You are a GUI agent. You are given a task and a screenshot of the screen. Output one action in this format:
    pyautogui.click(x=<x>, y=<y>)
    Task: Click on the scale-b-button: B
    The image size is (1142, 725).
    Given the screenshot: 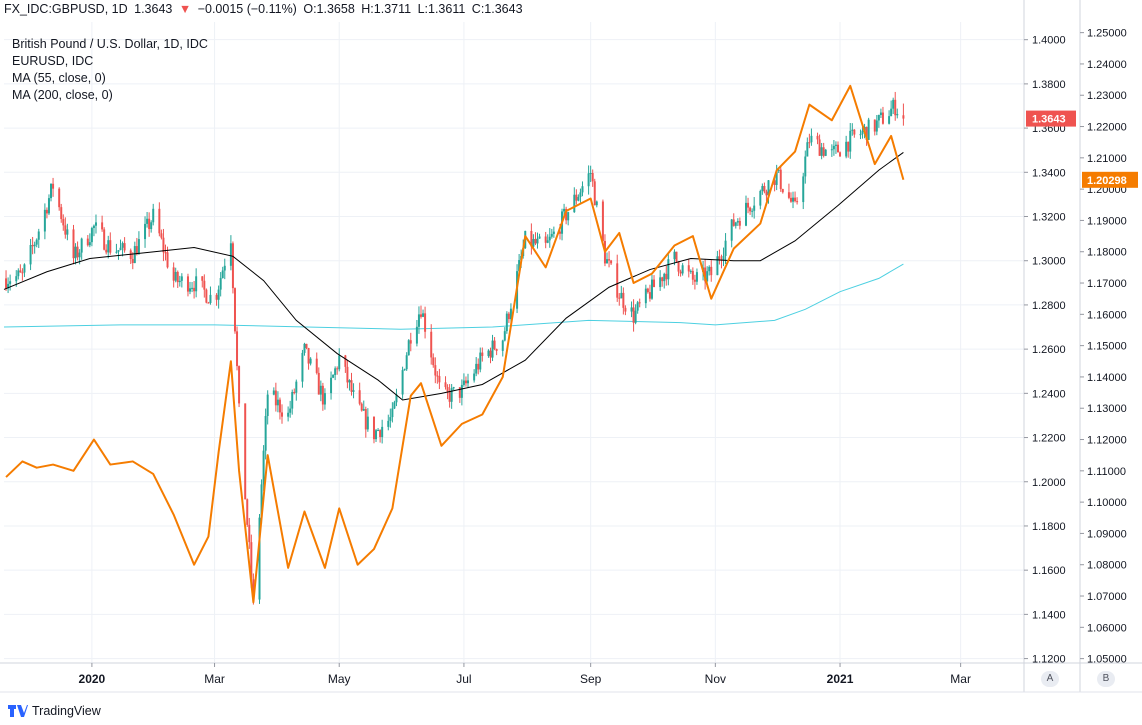 What is the action you would take?
    pyautogui.click(x=1106, y=679)
    